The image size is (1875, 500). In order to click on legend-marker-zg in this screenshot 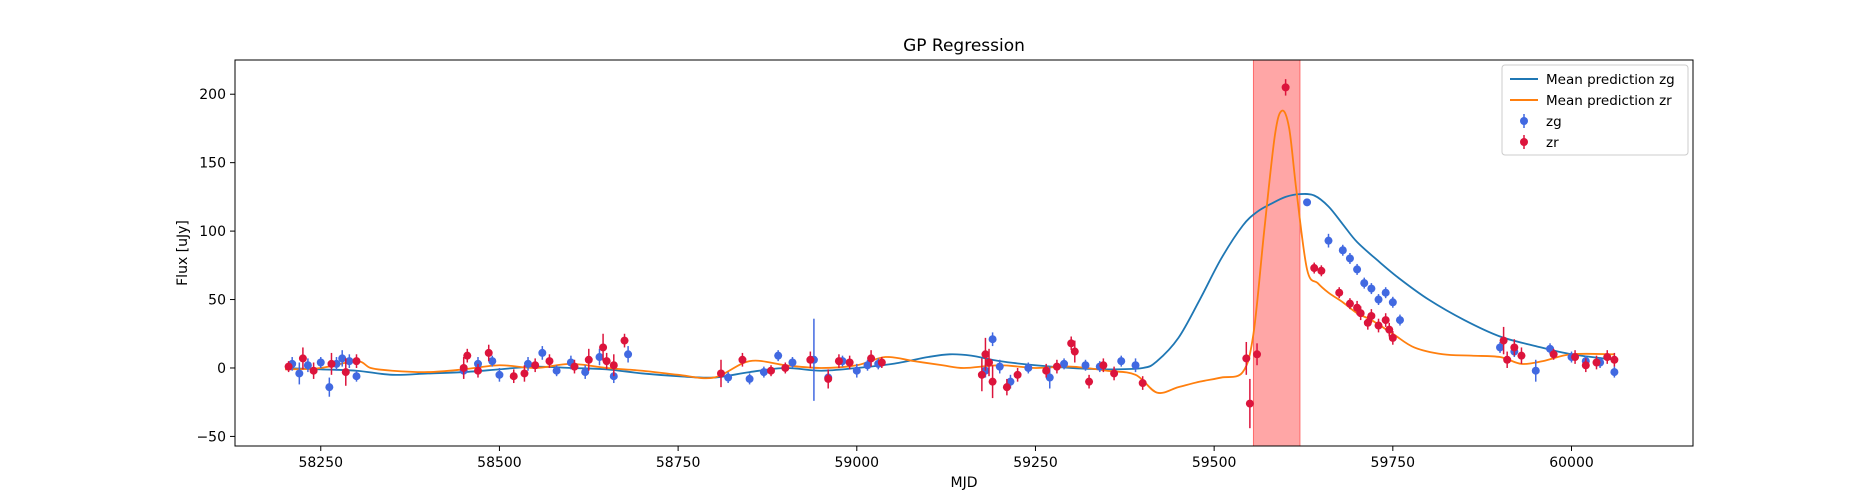, I will do `click(1524, 121)`.